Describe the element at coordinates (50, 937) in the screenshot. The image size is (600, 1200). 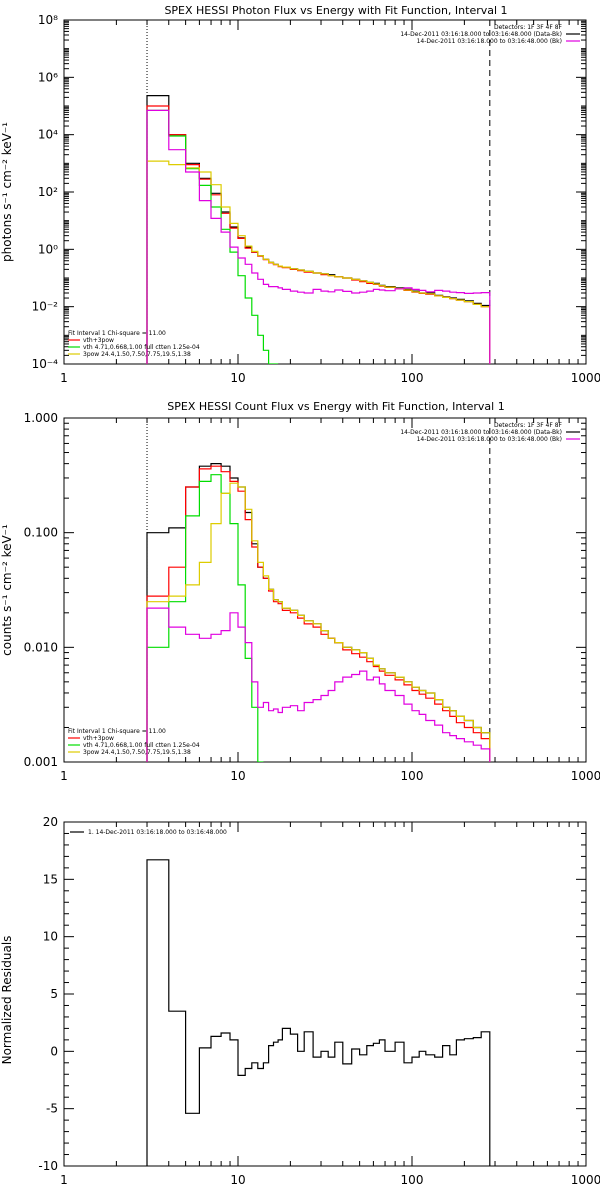
I see `y-tick-label: 10` at that location.